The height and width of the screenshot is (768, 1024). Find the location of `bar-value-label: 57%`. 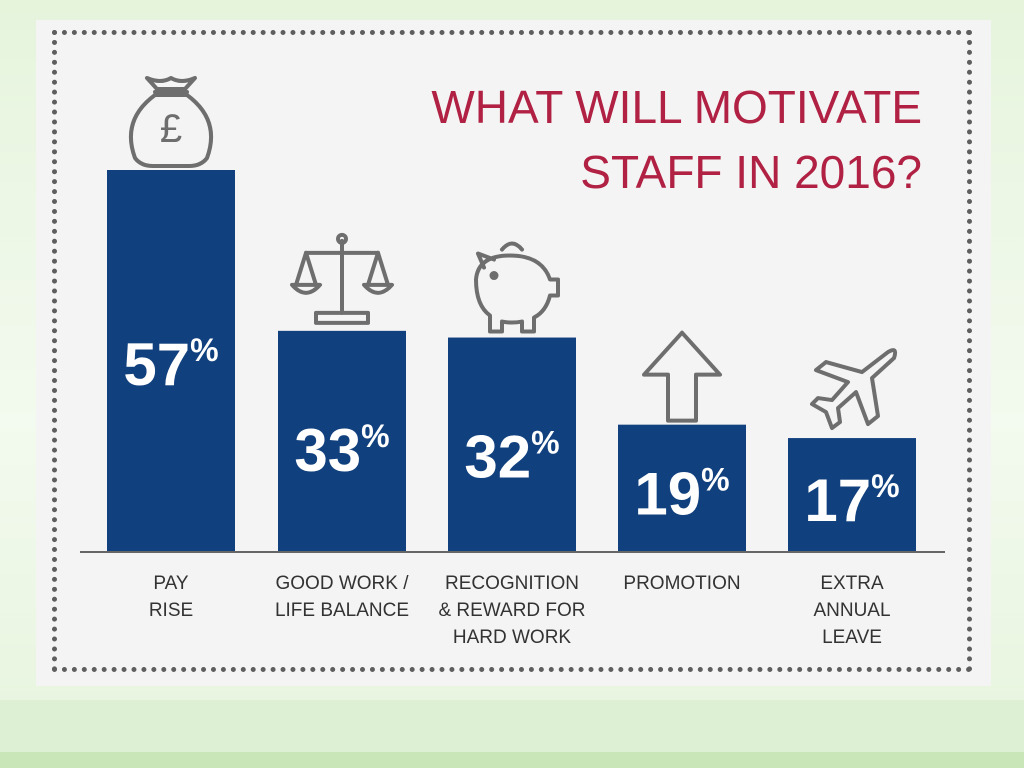

bar-value-label: 57% is located at coordinates (170, 364).